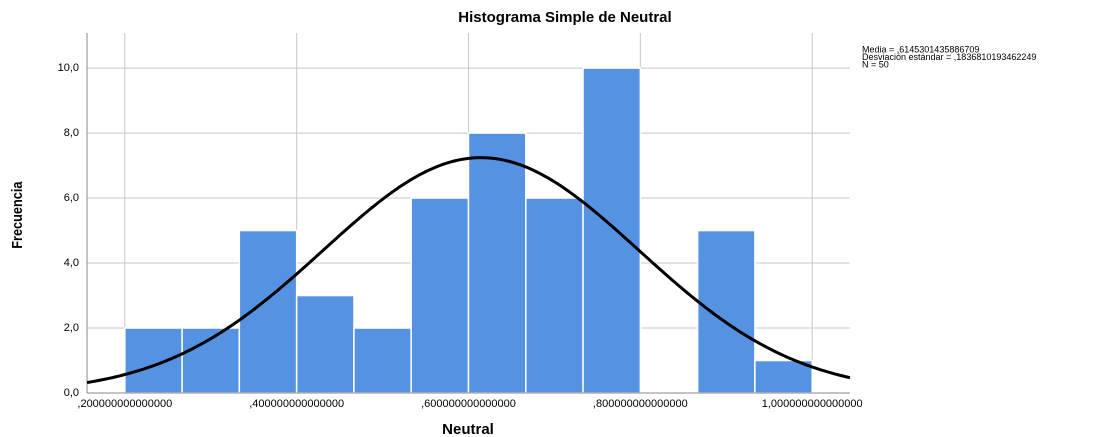  I want to click on chart-title: Histograma Simple de Neutral, so click(564, 17).